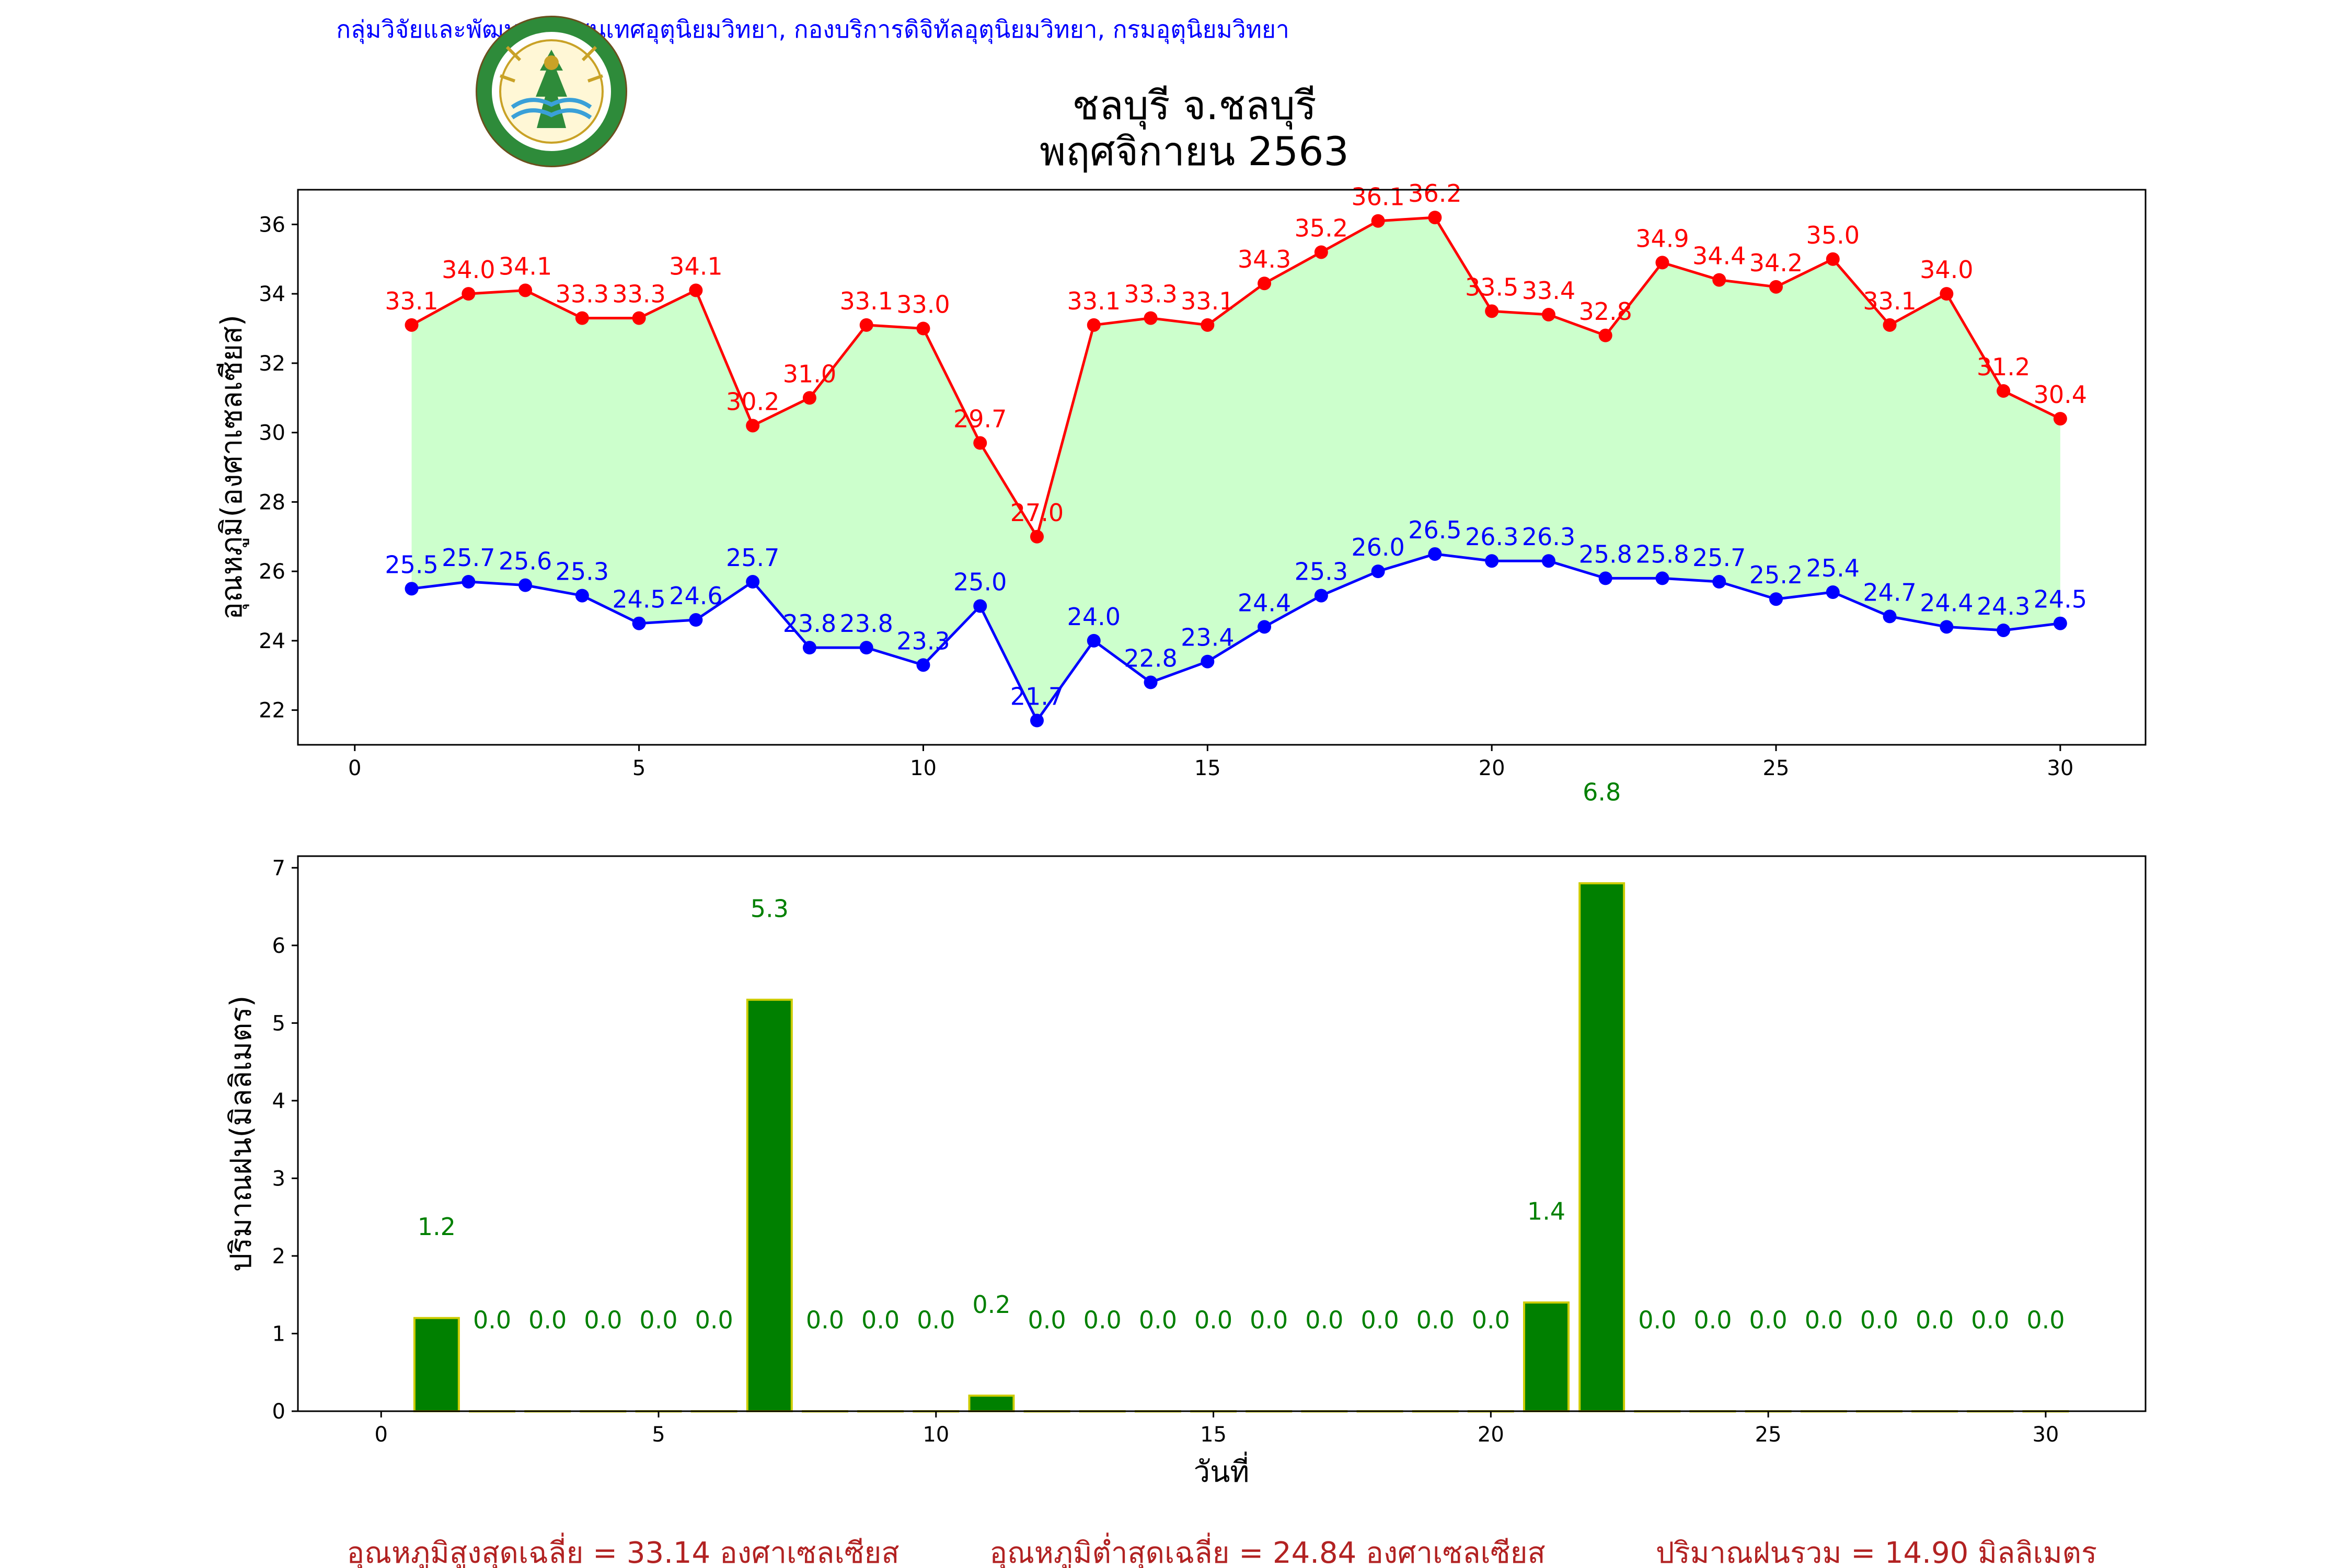 The height and width of the screenshot is (1568, 2352). Describe the element at coordinates (2003, 606) in the screenshot. I see `min-temperature-label: 24.3` at that location.